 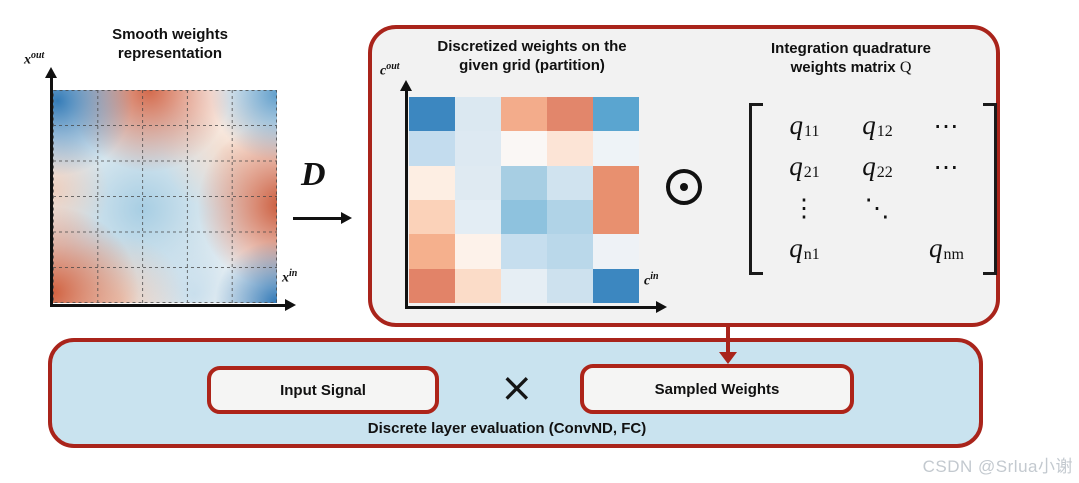 What do you see at coordinates (285, 278) in the screenshot?
I see `x-in-base: x` at bounding box center [285, 278].